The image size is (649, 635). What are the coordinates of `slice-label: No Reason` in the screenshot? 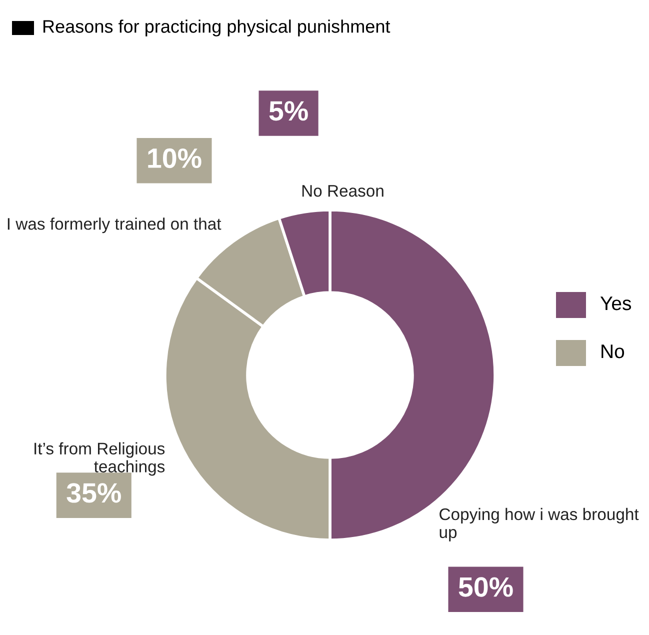 It's located at (343, 191).